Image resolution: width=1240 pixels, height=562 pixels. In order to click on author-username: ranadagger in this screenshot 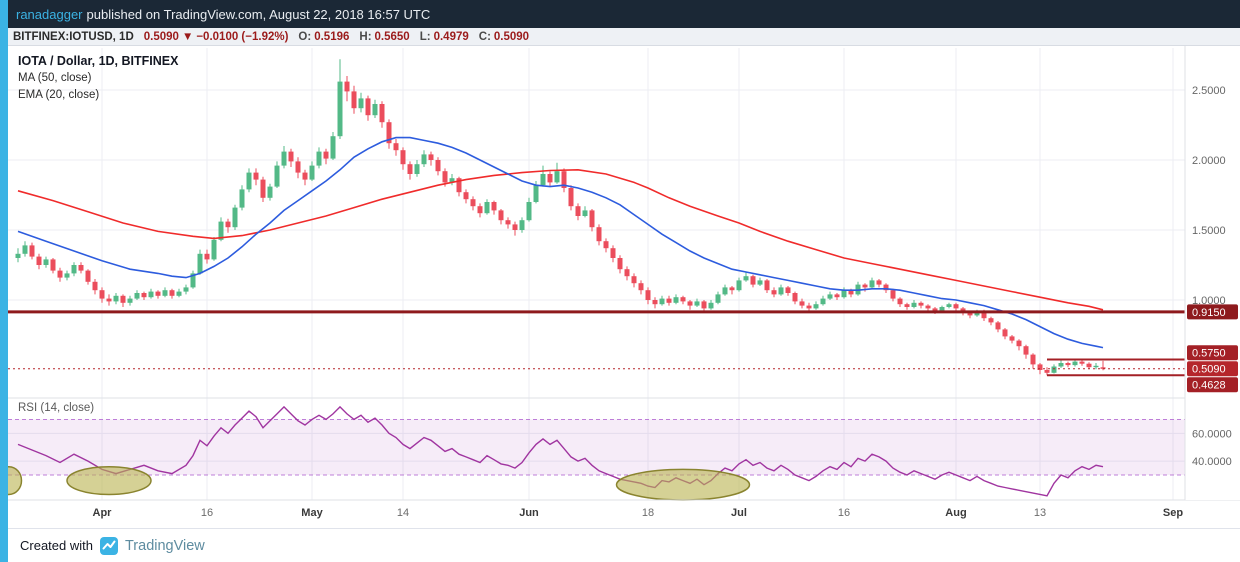, I will do `click(49, 14)`.